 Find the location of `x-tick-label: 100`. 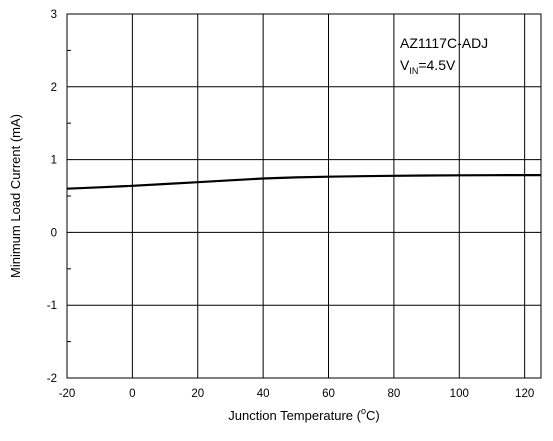

x-tick-label: 100 is located at coordinates (459, 394).